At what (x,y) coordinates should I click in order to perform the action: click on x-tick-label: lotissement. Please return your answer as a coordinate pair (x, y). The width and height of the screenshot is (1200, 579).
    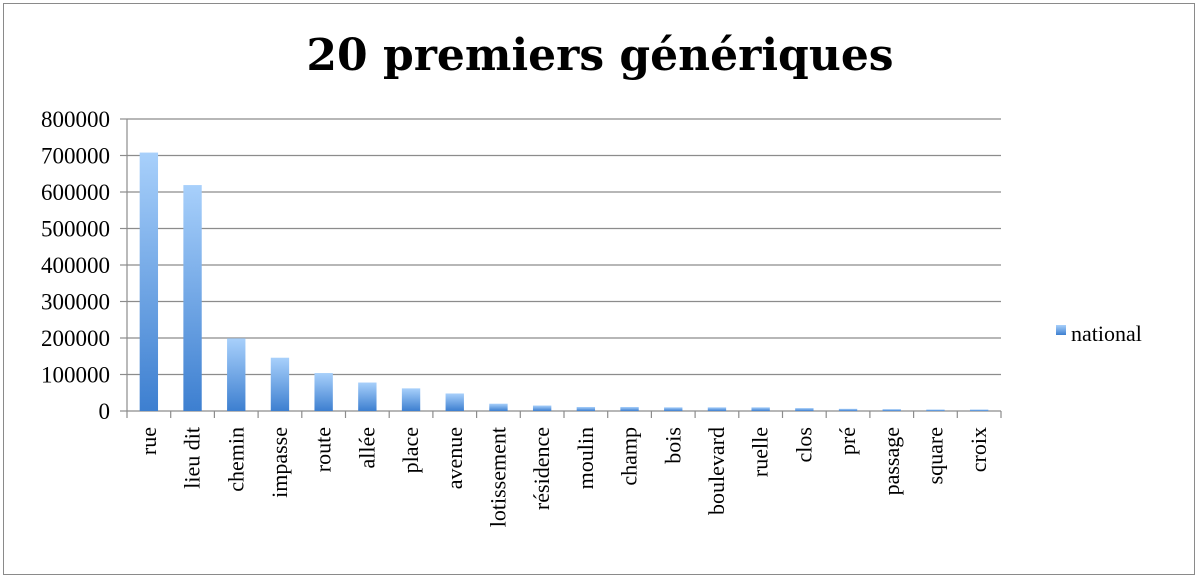
    Looking at the image, I should click on (497, 477).